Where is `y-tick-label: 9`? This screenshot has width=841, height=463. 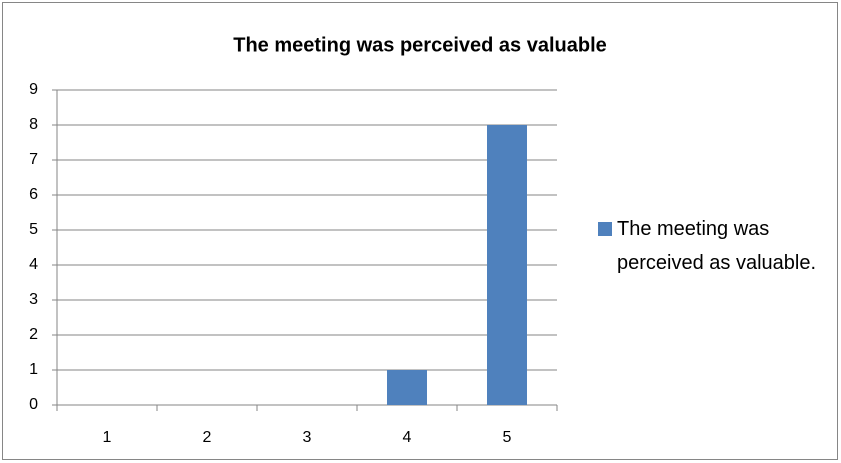
y-tick-label: 9 is located at coordinates (33, 89).